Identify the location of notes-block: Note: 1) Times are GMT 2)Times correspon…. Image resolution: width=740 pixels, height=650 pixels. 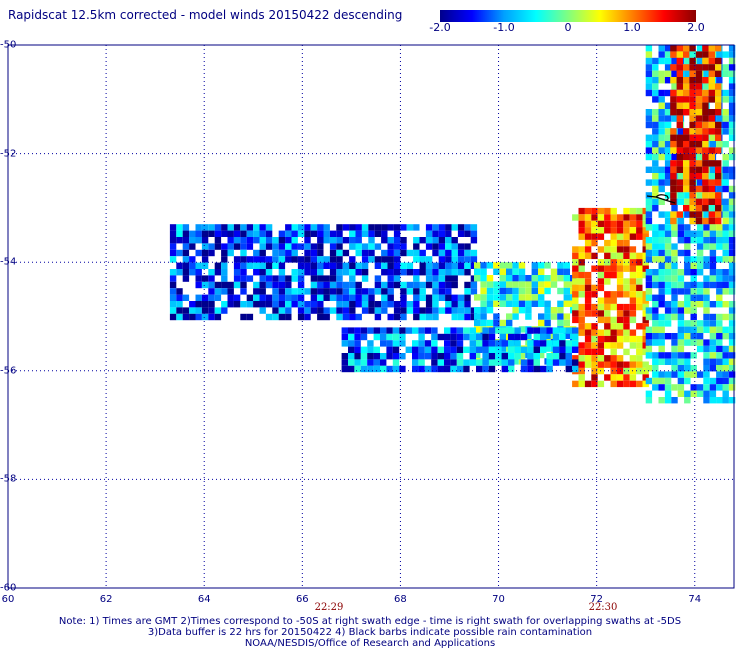
(370, 632).